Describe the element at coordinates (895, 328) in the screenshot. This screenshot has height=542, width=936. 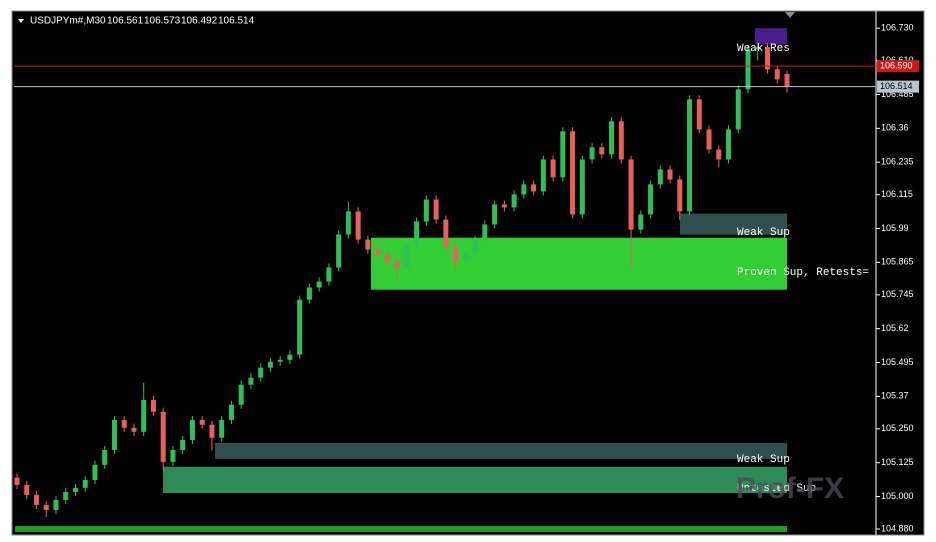
I see `y-tick-label: 105.62` at that location.